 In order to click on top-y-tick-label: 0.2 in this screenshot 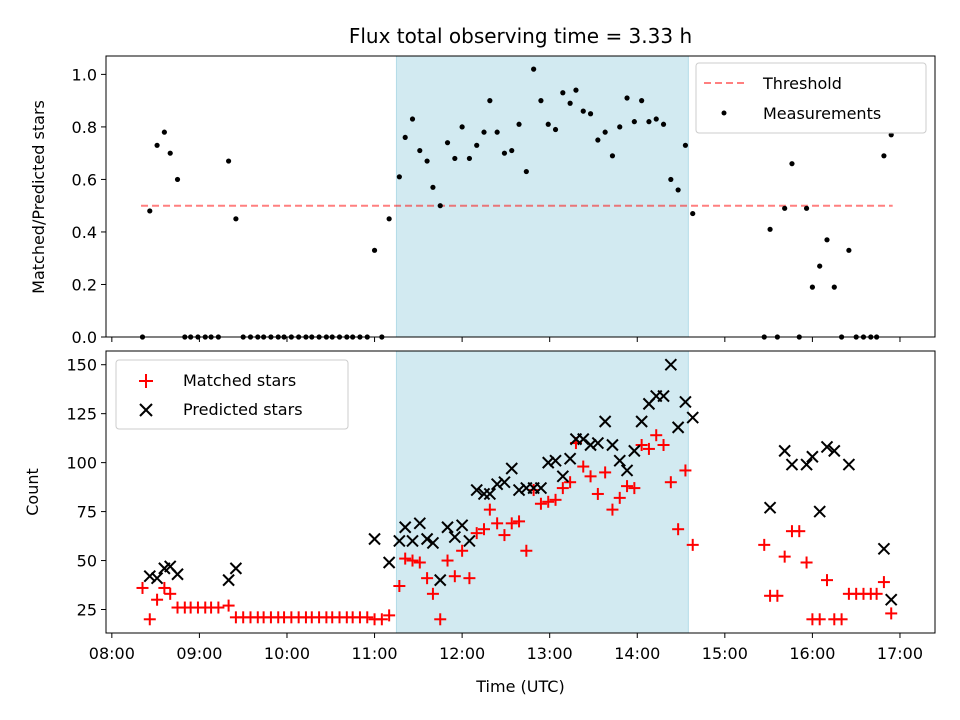, I will do `click(84, 284)`.